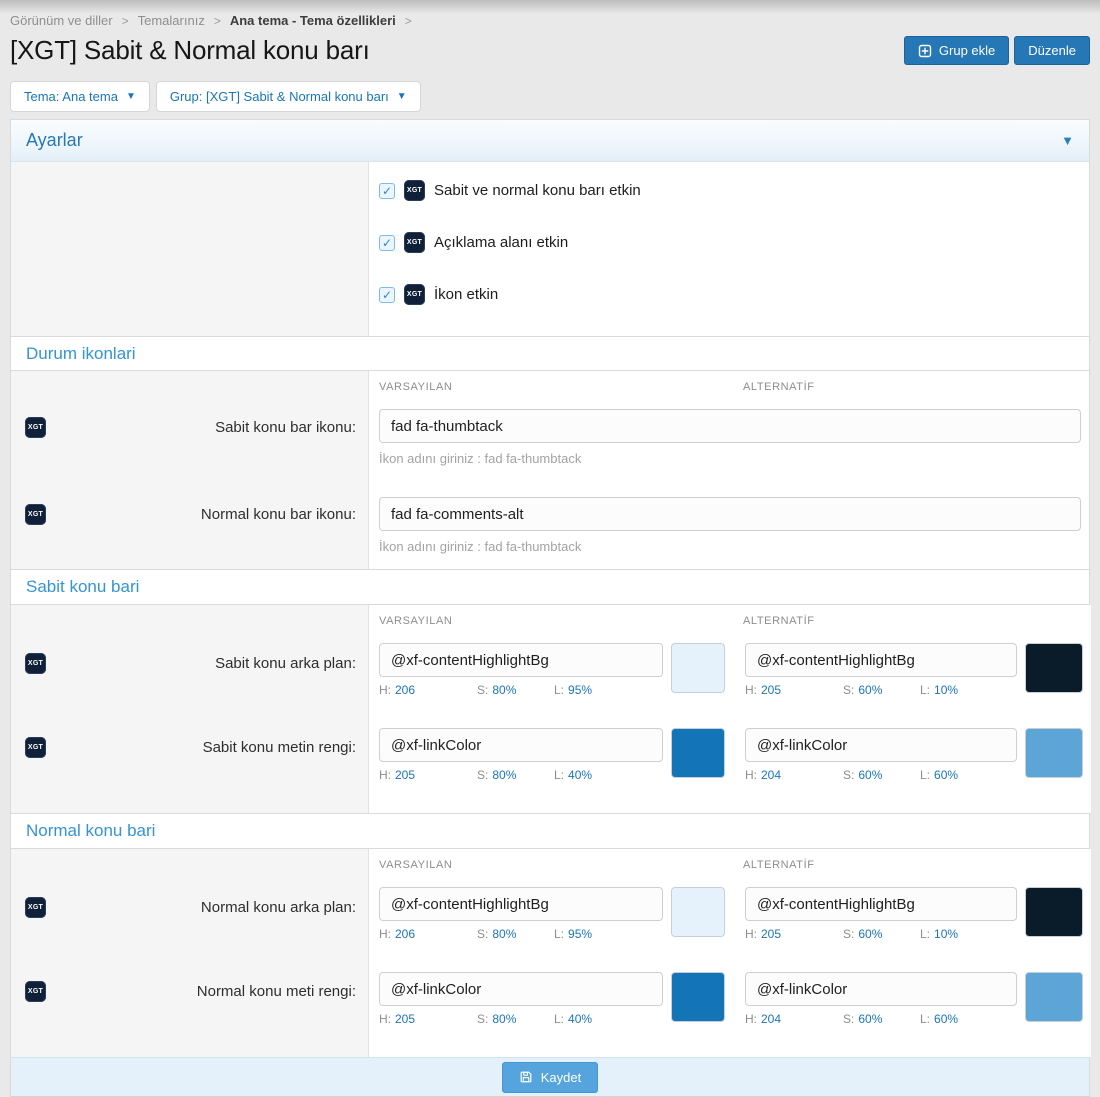  I want to click on settings-section-title: Ayarlar, so click(54, 140).